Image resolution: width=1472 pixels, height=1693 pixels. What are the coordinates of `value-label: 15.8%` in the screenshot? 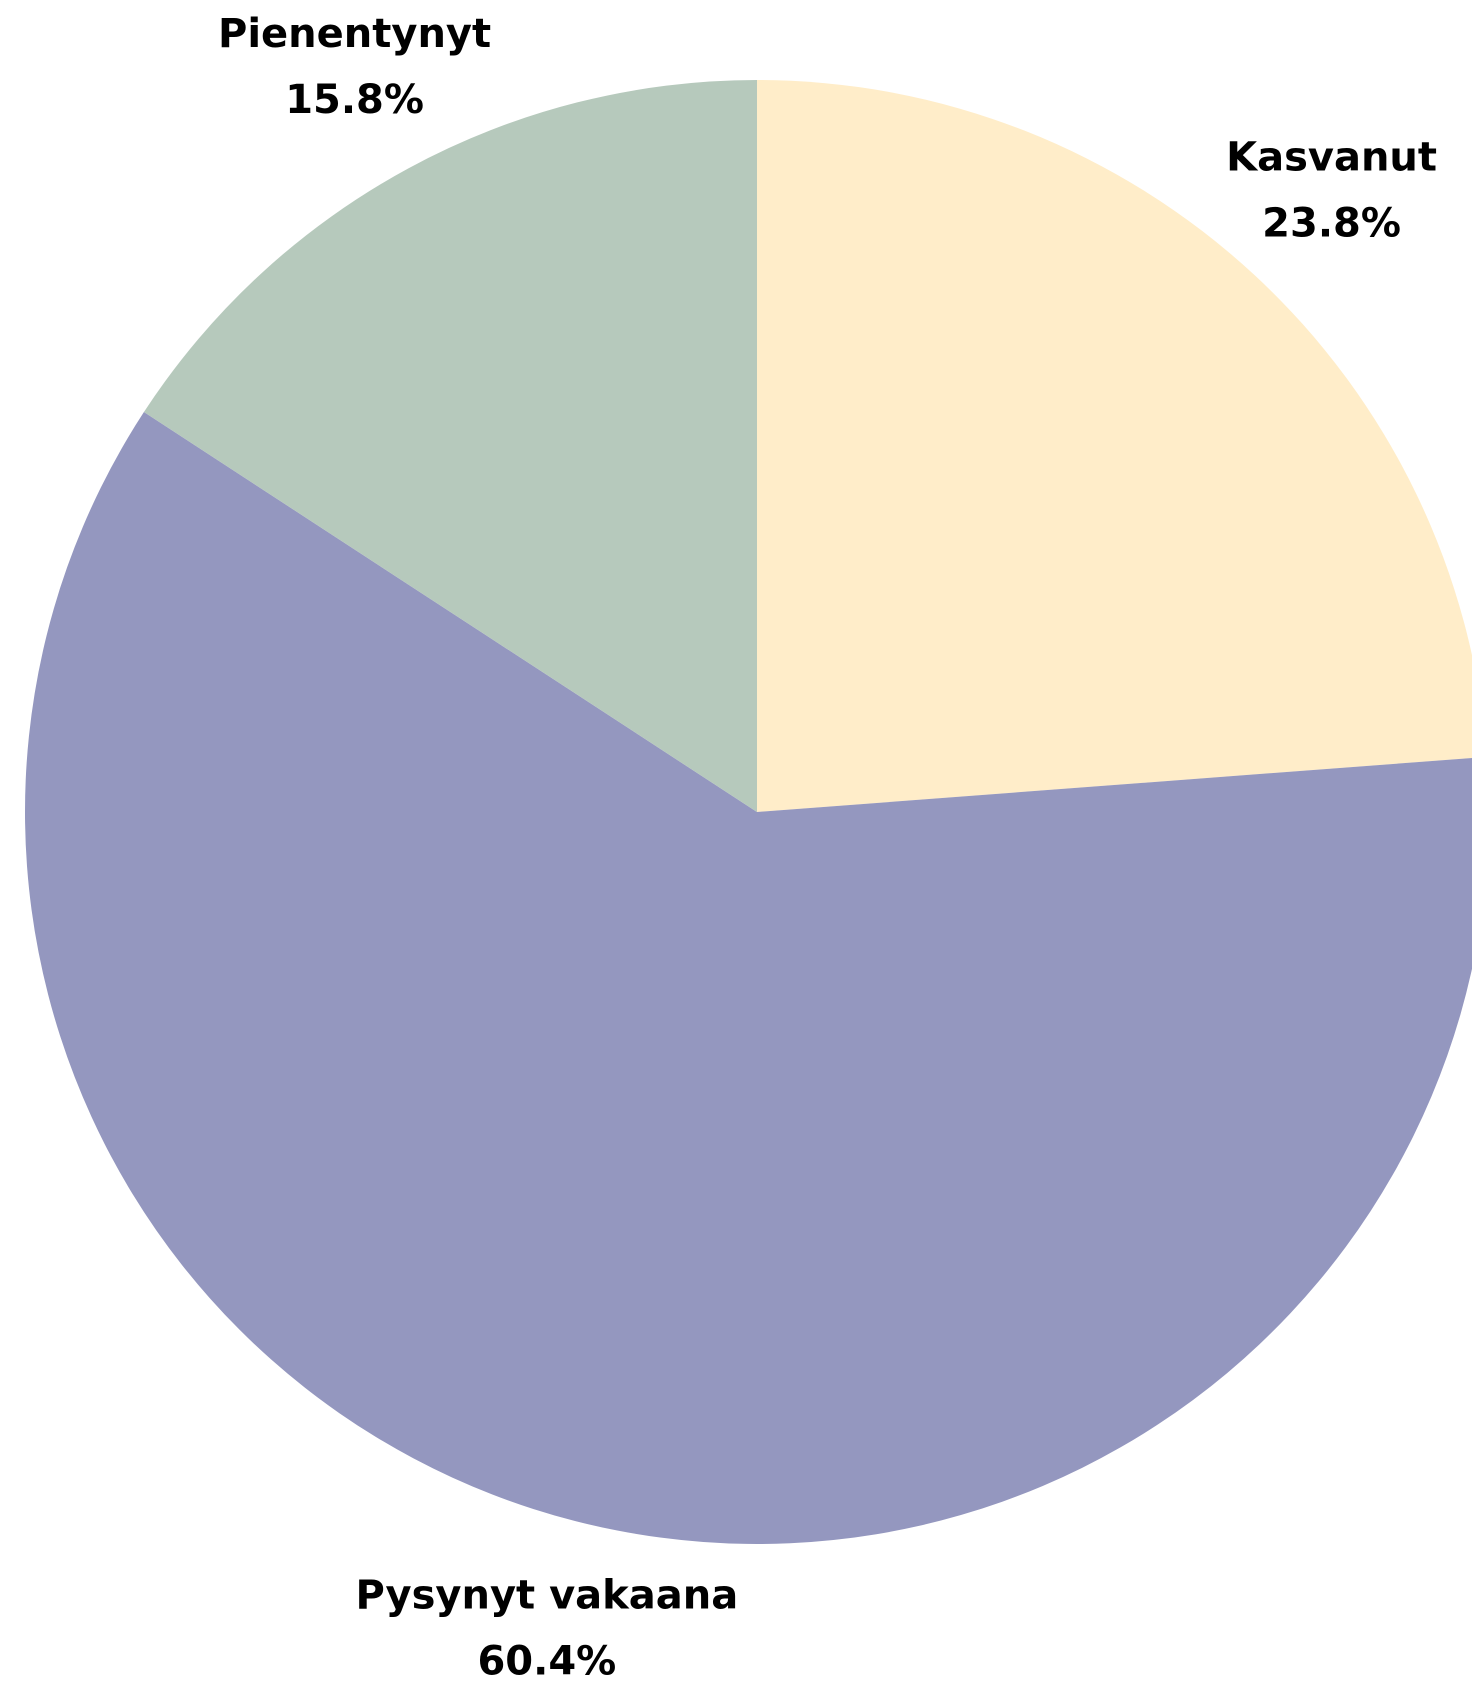 It's located at (354, 100).